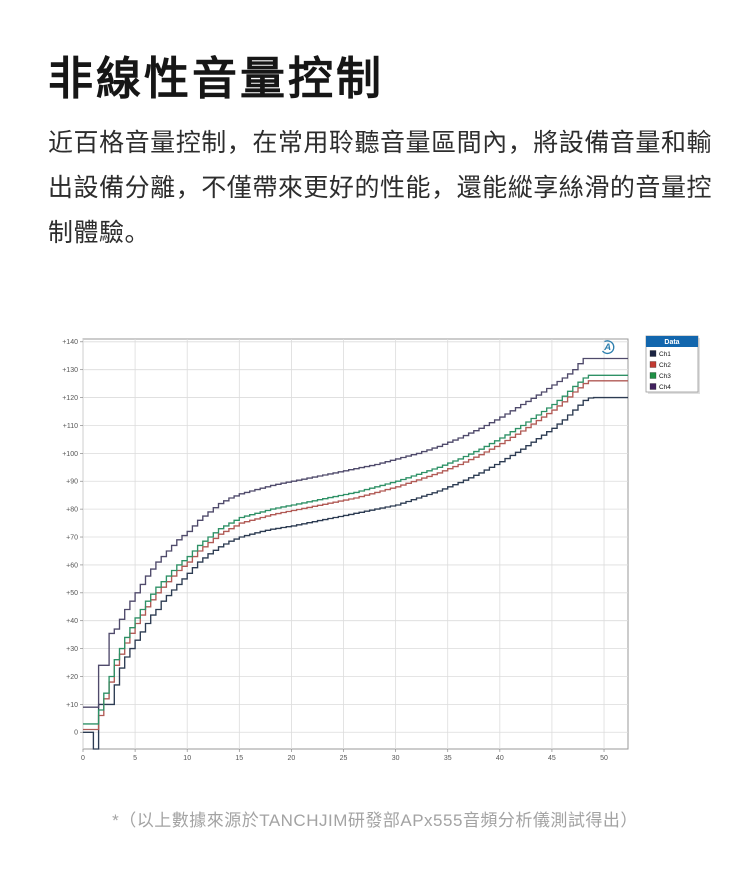 The width and height of the screenshot is (750, 894). Describe the element at coordinates (396, 758) in the screenshot. I see `svg-text: 30` at that location.